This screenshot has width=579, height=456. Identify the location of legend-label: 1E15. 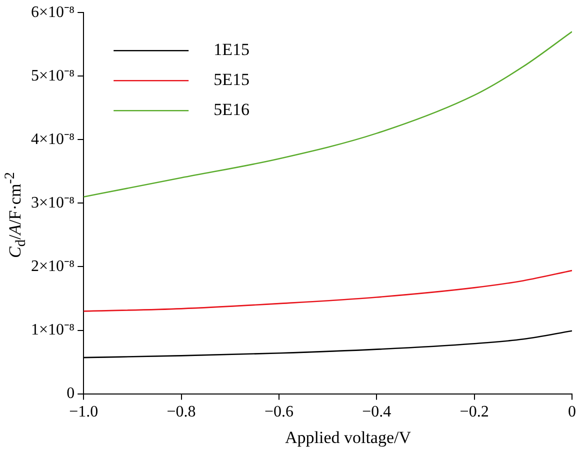
(232, 50).